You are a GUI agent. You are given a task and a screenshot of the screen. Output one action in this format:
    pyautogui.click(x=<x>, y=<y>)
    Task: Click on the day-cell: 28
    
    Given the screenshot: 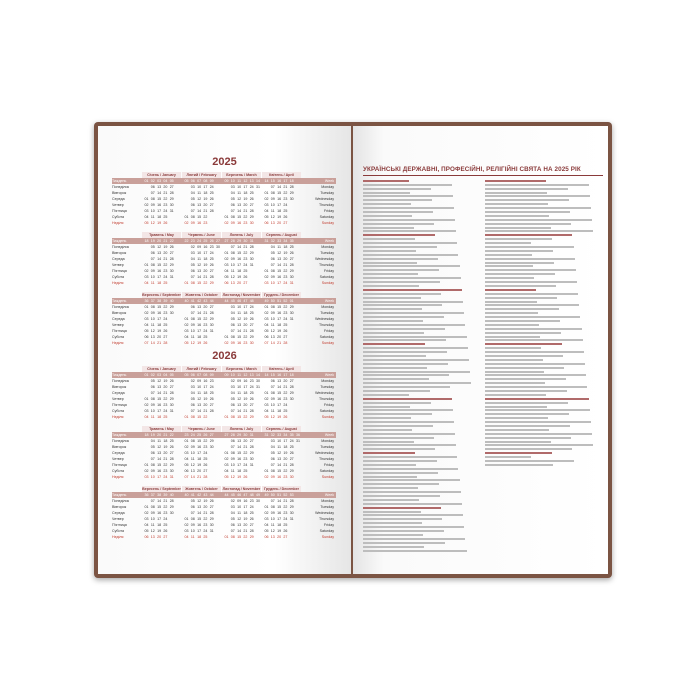 What is the action you would take?
    pyautogui.click(x=211, y=211)
    